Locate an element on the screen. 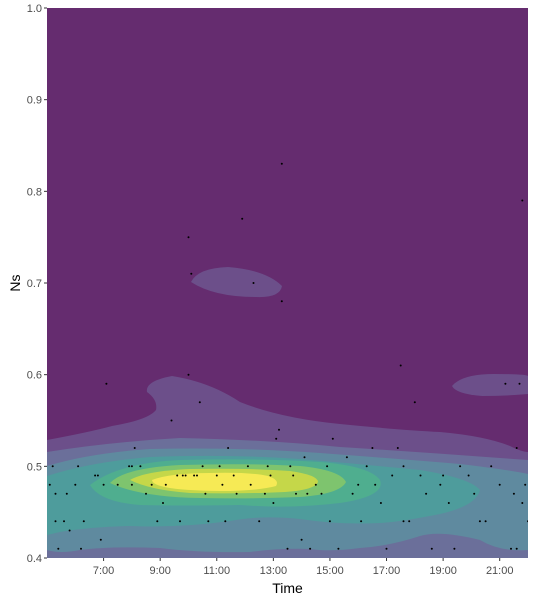  y-tick-label: 0.6 is located at coordinates (34, 376).